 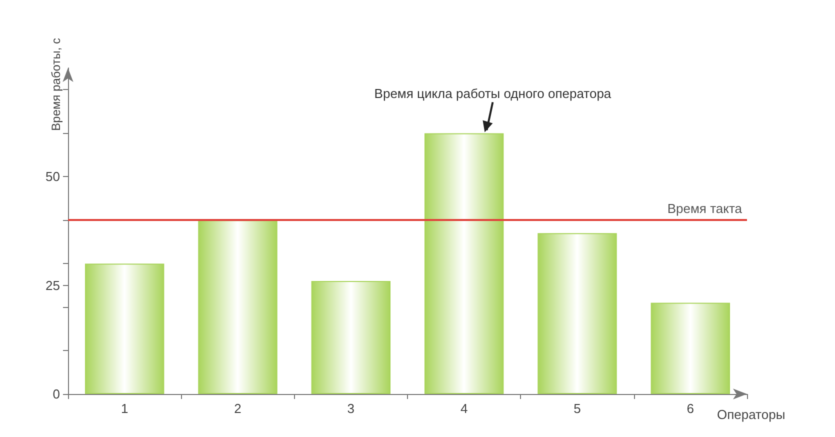 I want to click on x-tick-label: 1, so click(x=124, y=408).